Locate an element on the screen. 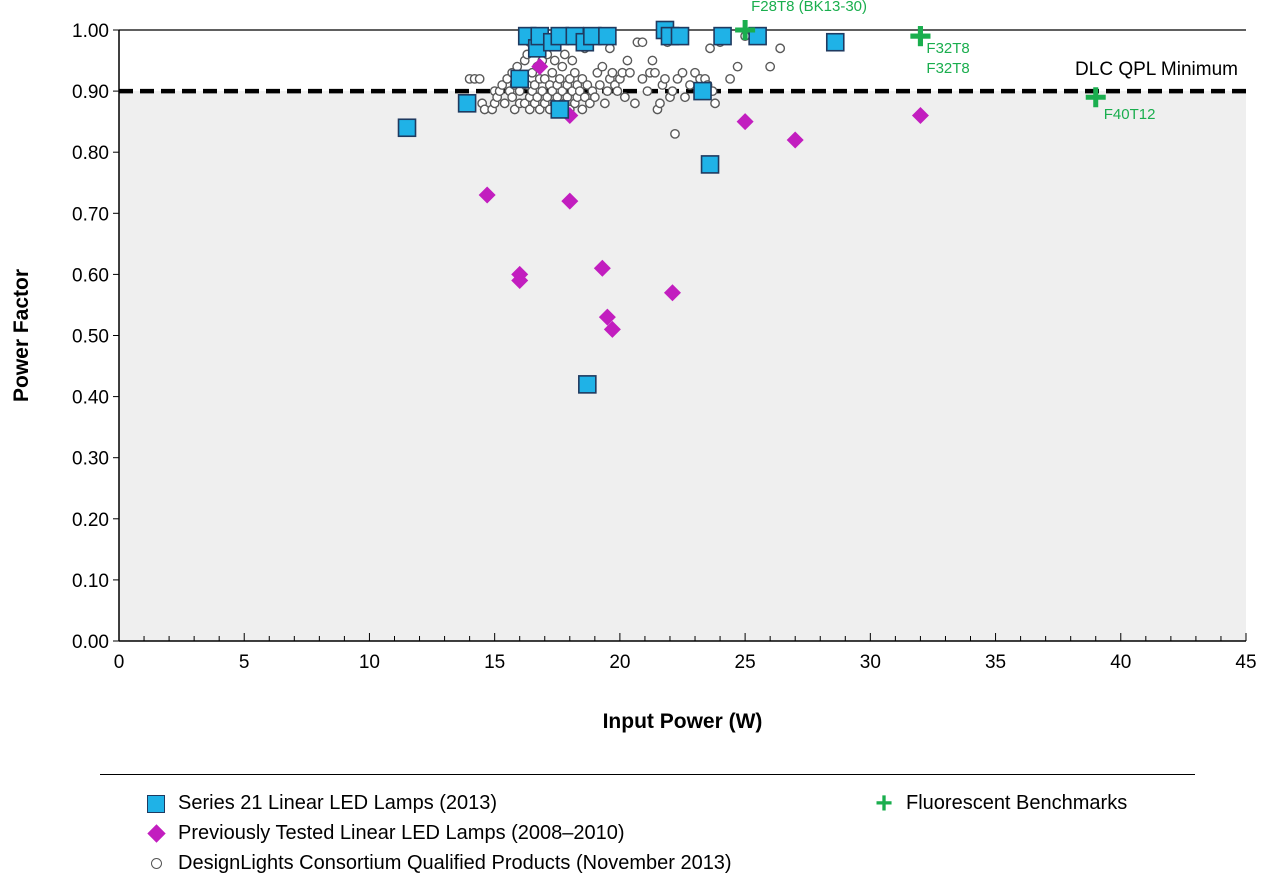  y-tick-label: 0.70 is located at coordinates (90, 214).